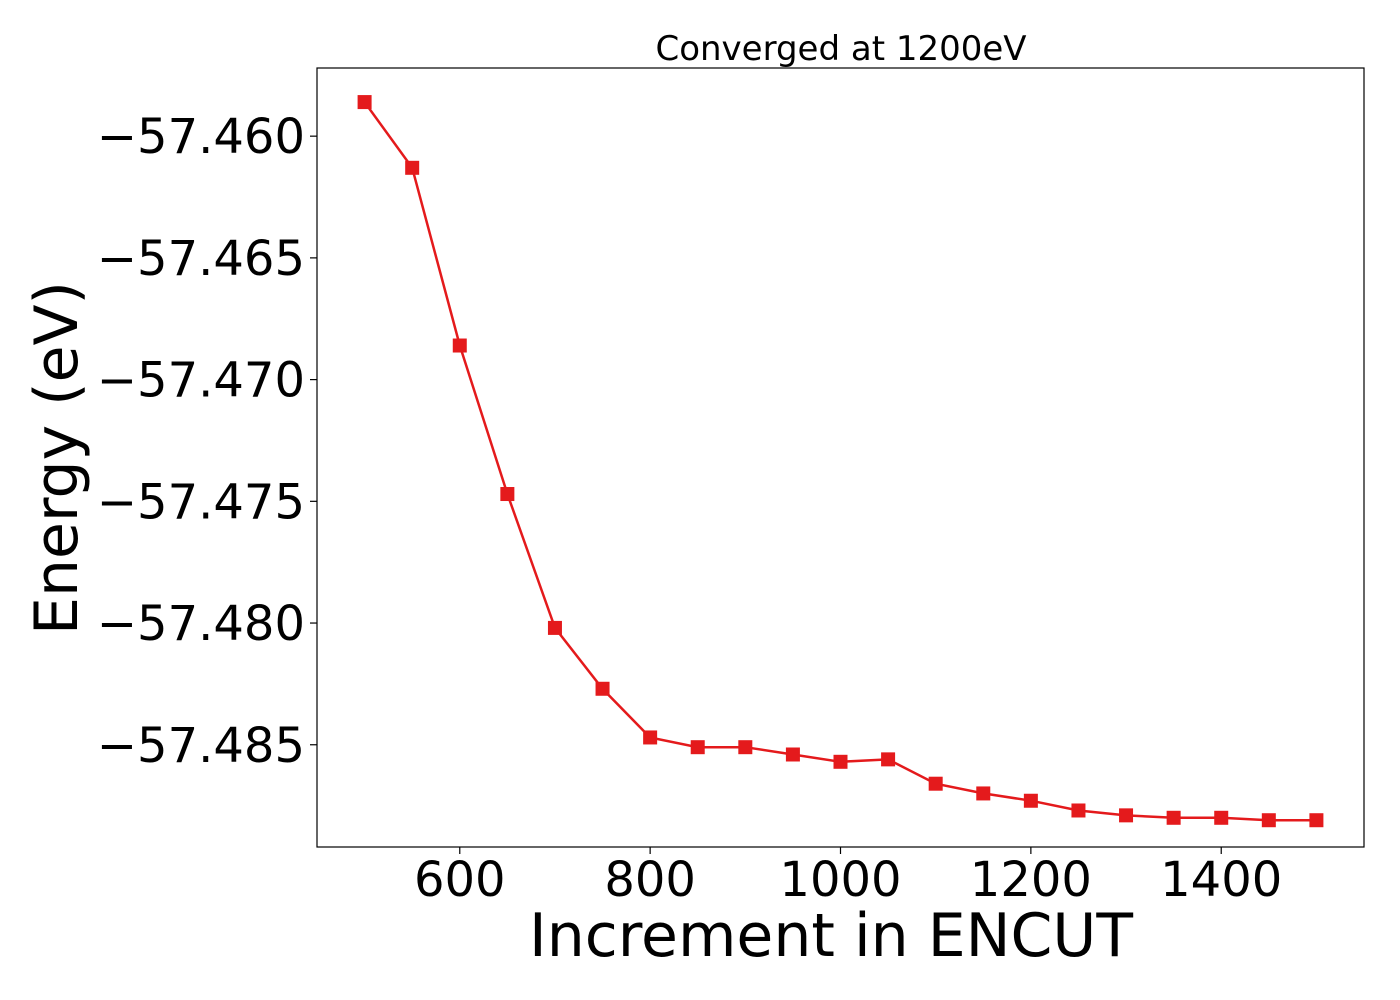 The width and height of the screenshot is (1400, 1000). I want to click on x-axis-title: Increment in ENCUT, so click(831, 936).